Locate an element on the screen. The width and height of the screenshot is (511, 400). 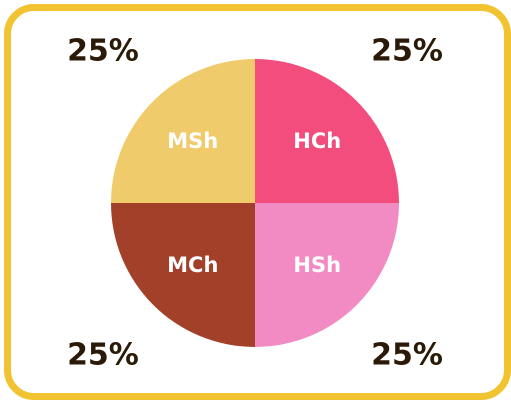
pie-slice-hsh is located at coordinates (327, 275).